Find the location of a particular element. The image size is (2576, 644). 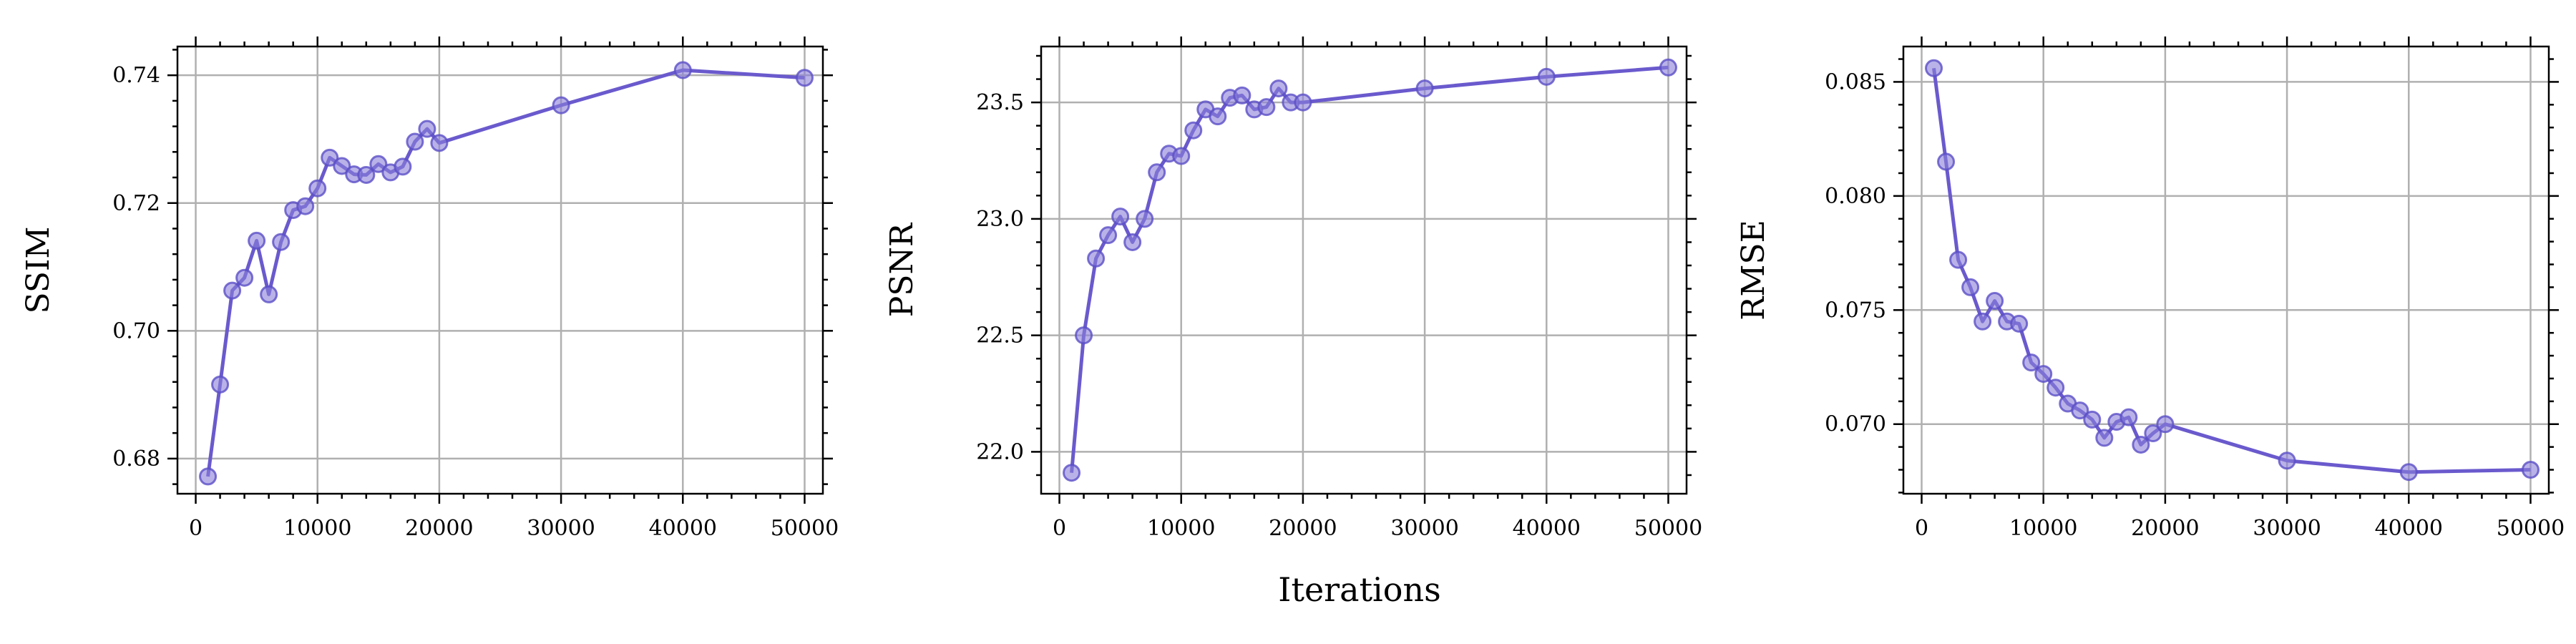

y-tick-label: 0.070 is located at coordinates (1855, 425).